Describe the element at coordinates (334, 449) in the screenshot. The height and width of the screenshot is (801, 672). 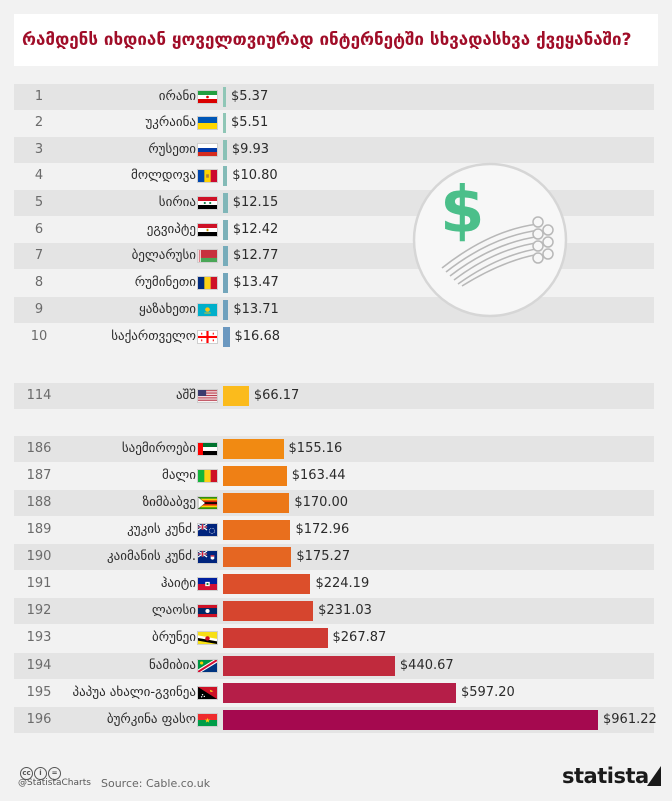
I see `table-row: 186 საემიროები $155.16` at that location.